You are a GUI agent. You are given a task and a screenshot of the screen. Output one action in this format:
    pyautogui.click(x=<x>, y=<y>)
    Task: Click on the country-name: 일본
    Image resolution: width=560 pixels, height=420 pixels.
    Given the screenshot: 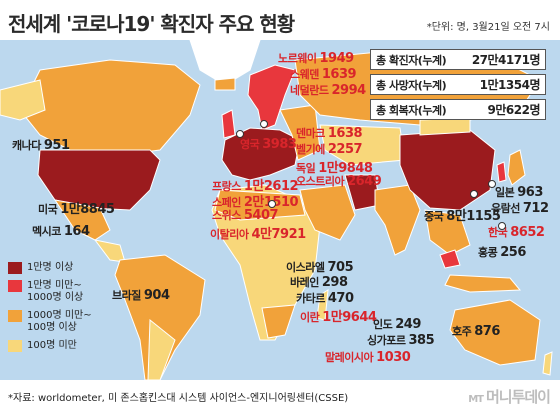 What is the action you would take?
    pyautogui.click(x=505, y=192)
    